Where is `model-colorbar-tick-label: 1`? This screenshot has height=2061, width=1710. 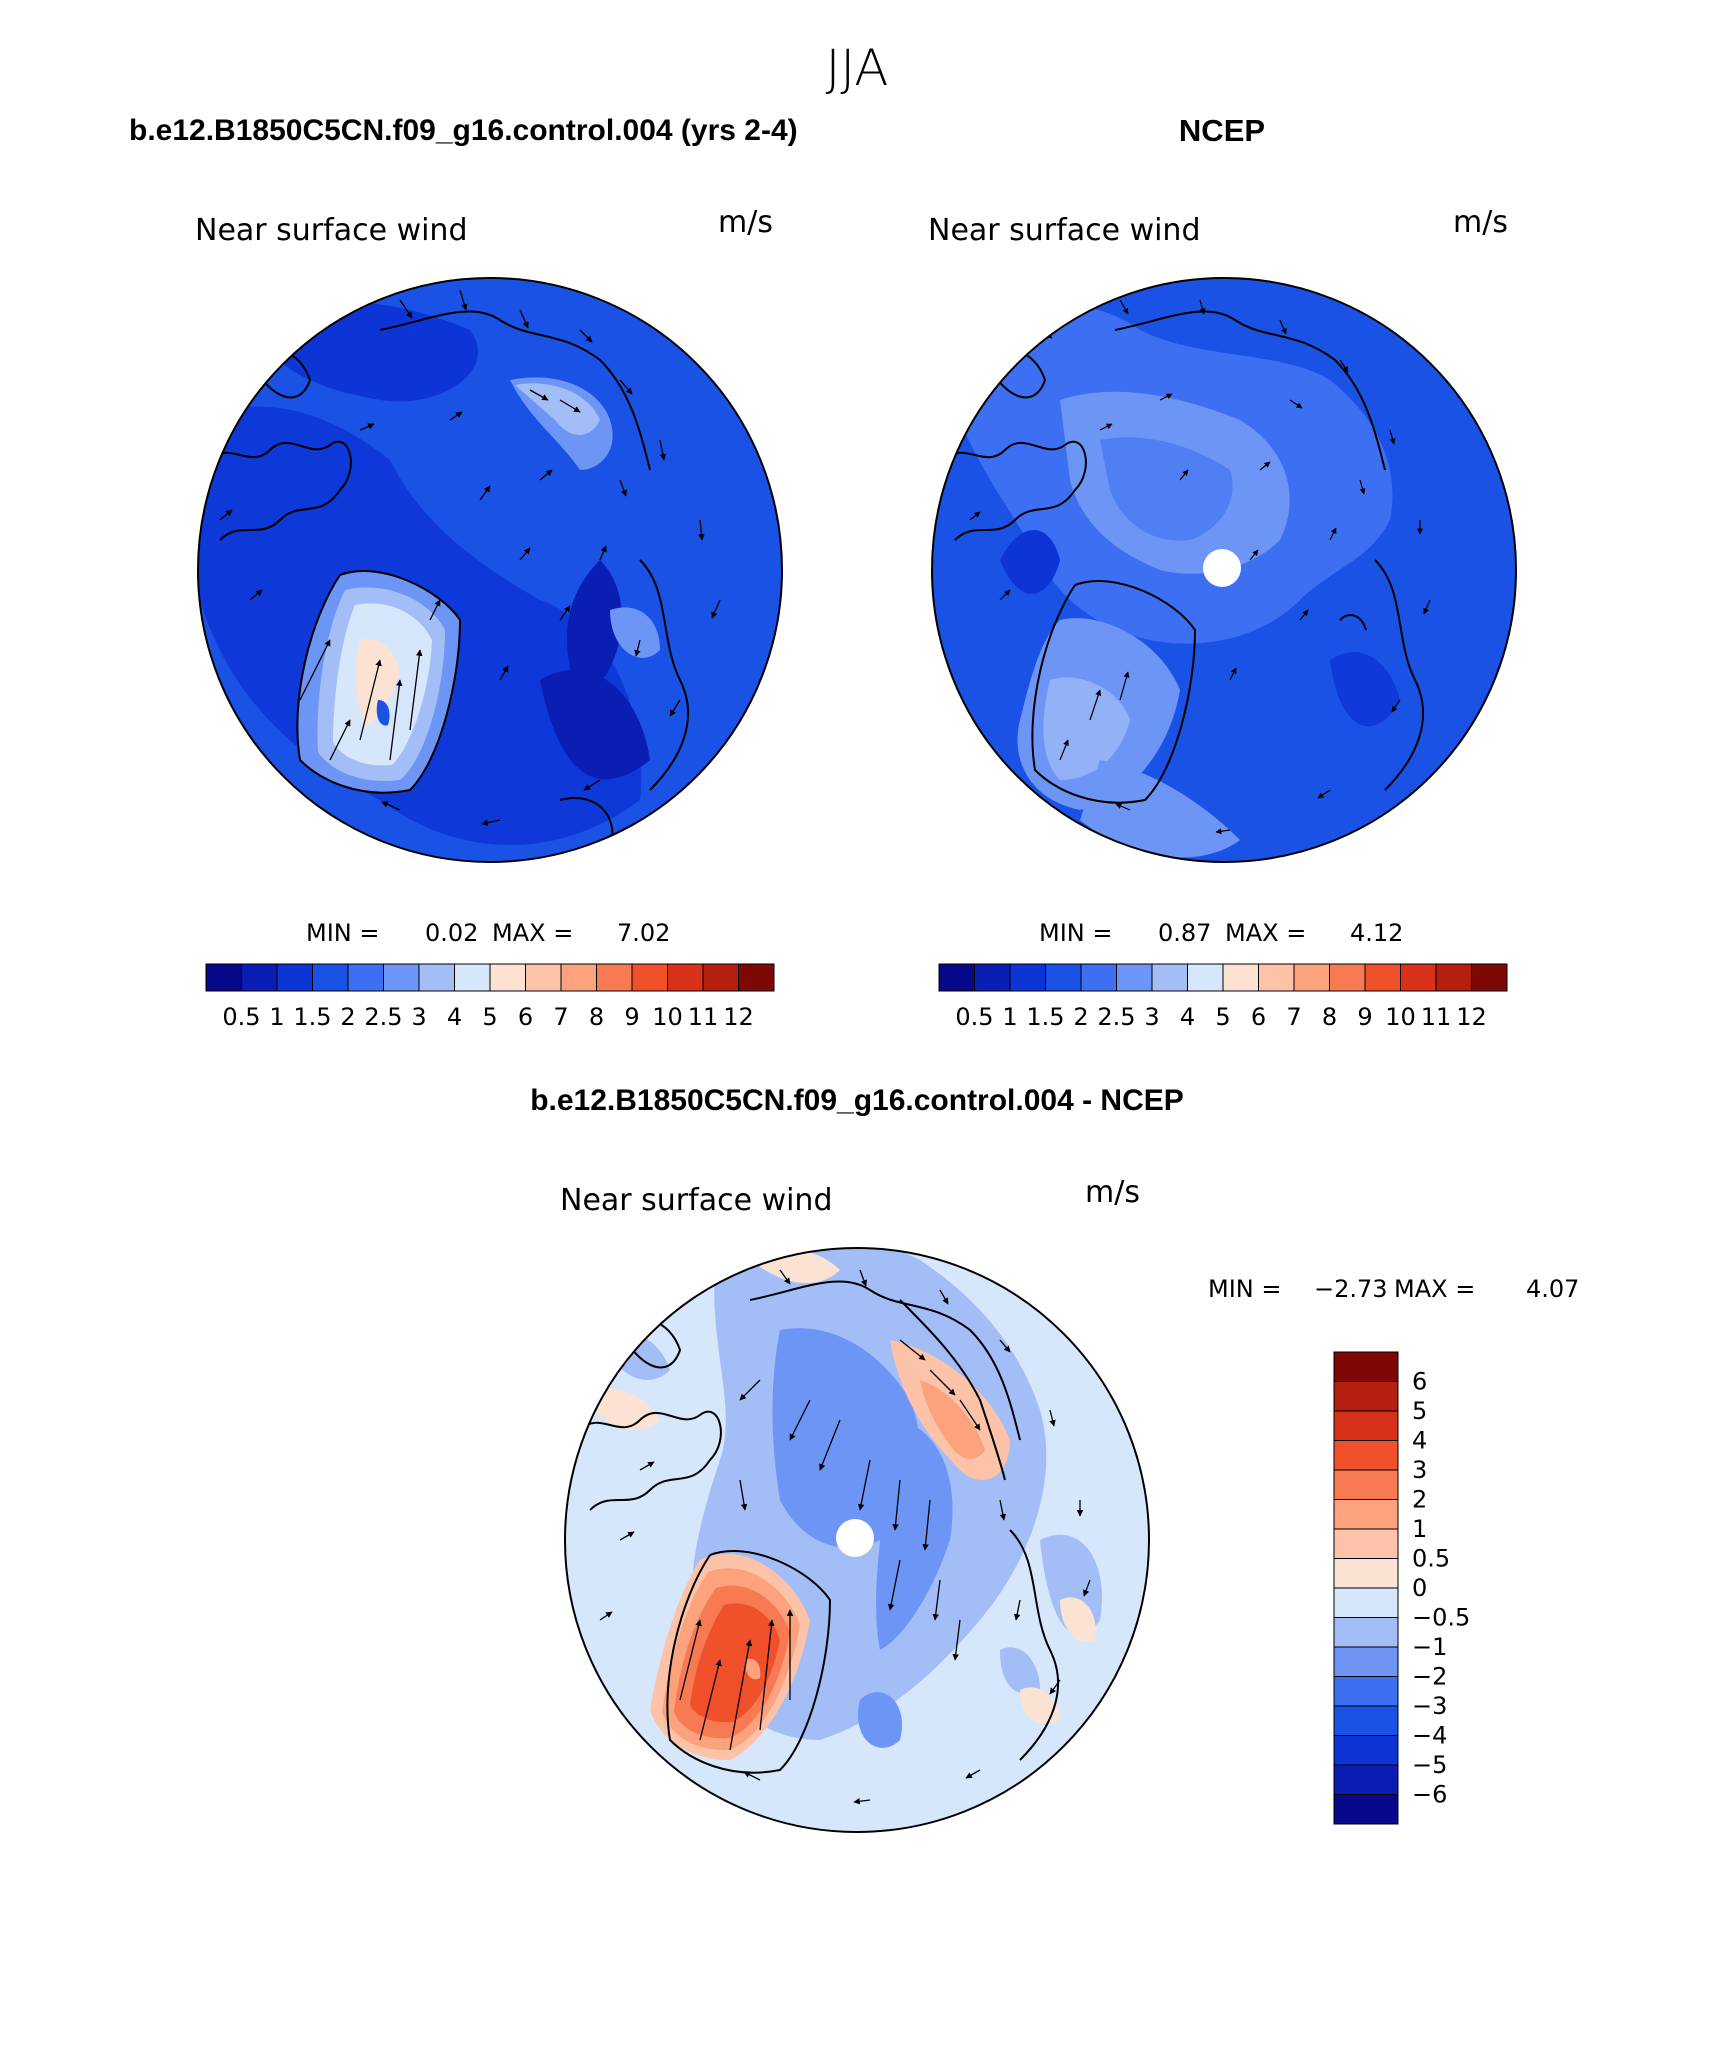
model-colorbar-tick-label: 1 is located at coordinates (276, 1017).